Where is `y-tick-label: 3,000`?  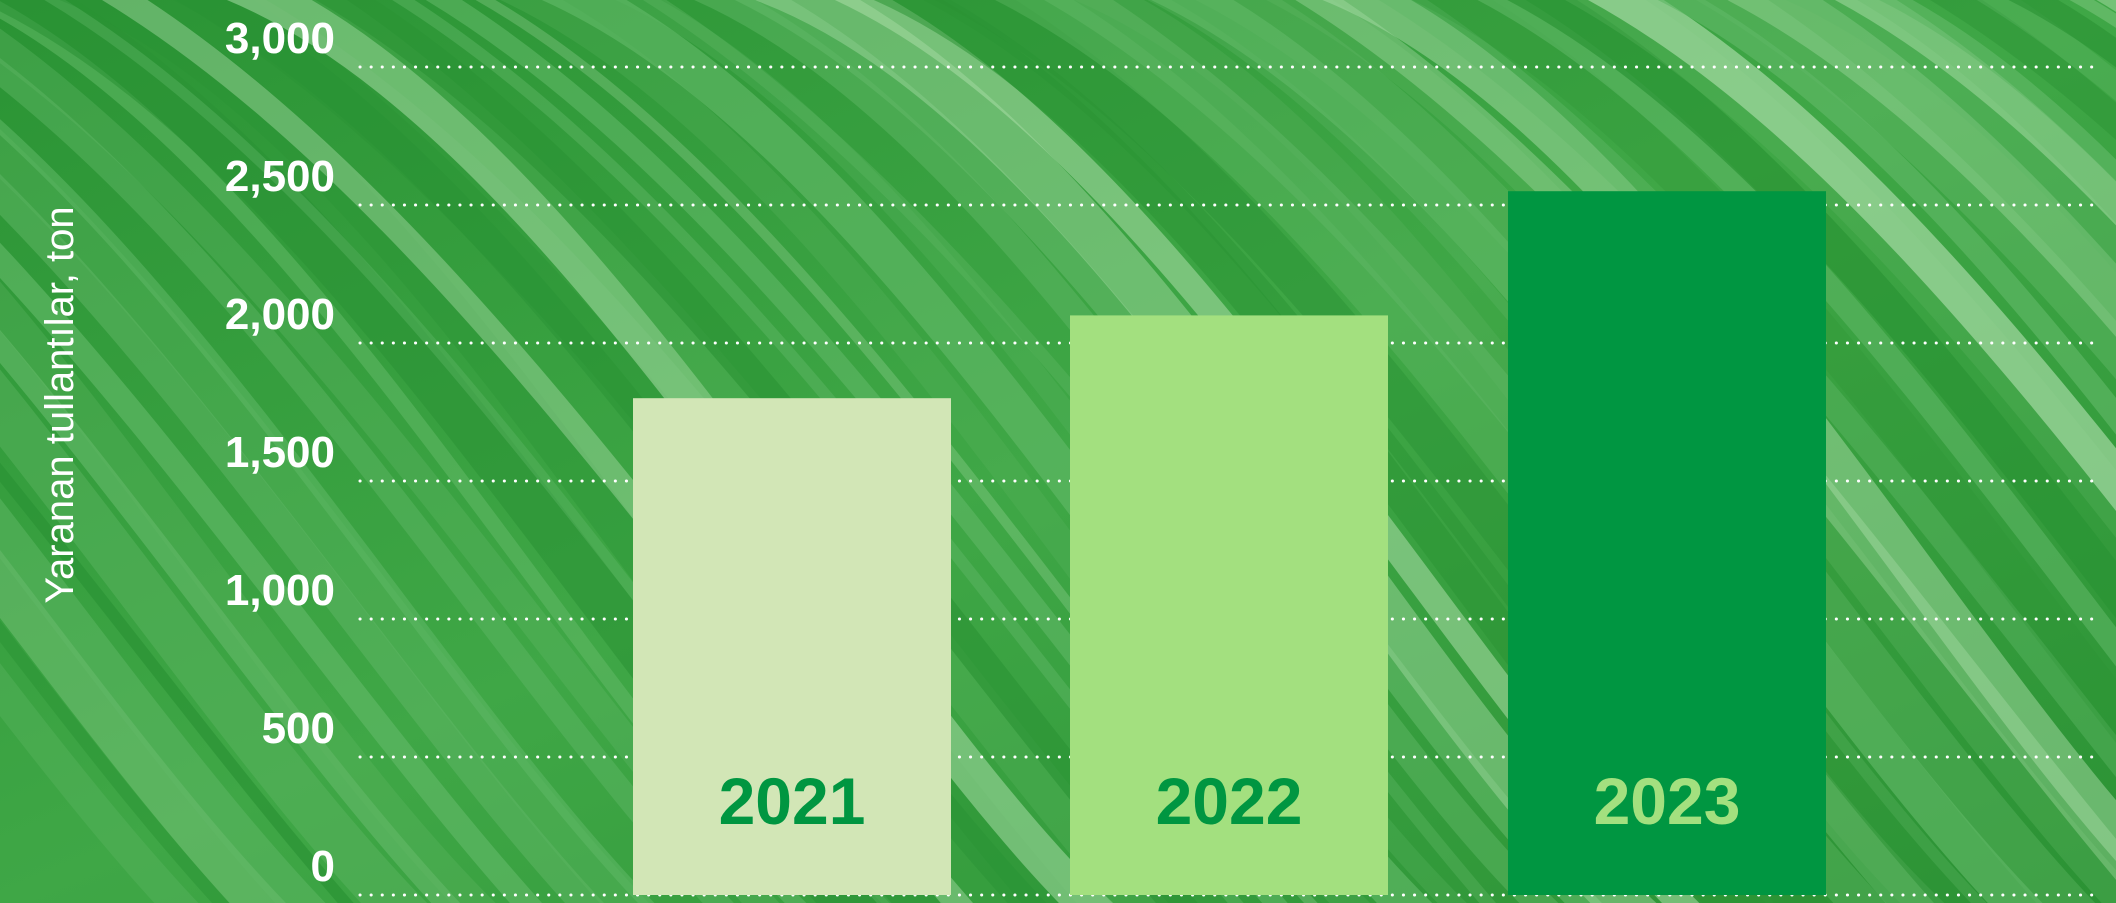 y-tick-label: 3,000 is located at coordinates (280, 38).